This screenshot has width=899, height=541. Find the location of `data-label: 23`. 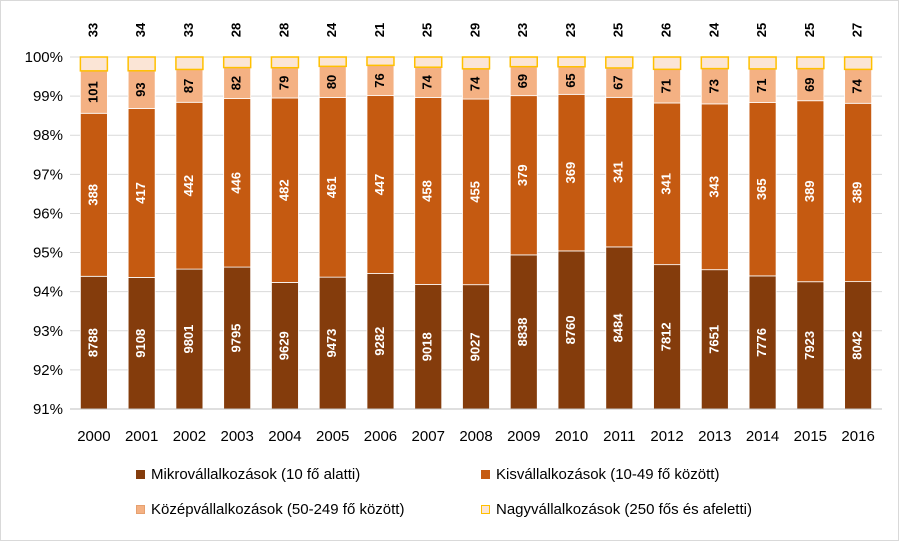

data-label: 23 is located at coordinates (570, 30).